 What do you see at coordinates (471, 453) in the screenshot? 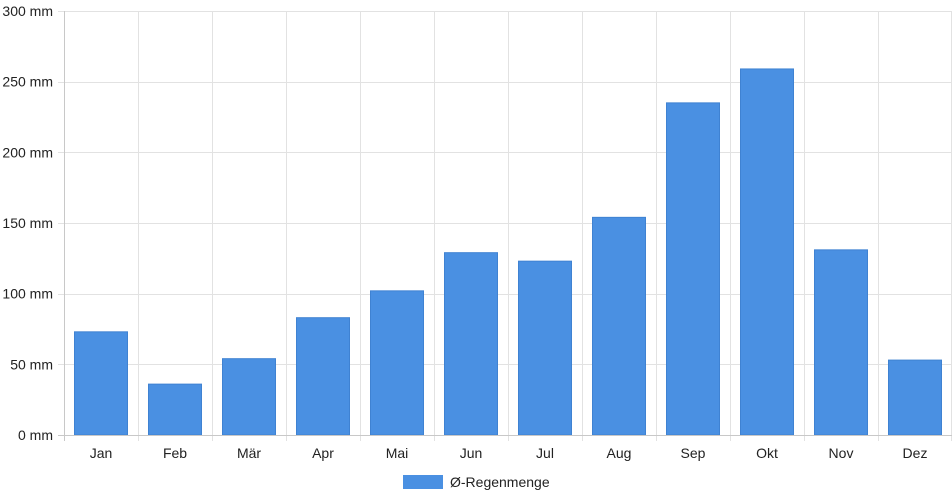
I see `x-tick-label: Jun` at bounding box center [471, 453].